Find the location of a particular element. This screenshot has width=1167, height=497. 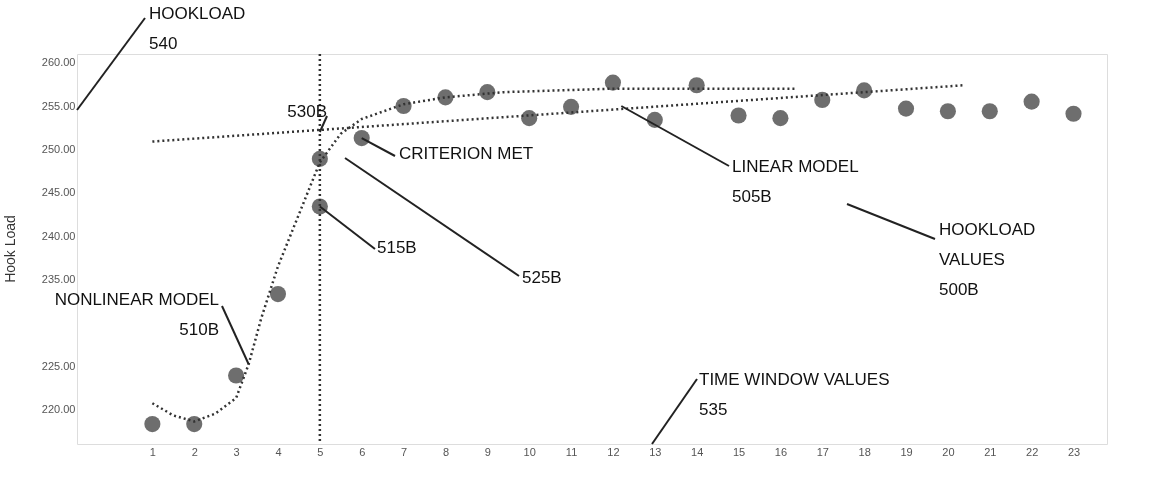

x-tick-label: 9 is located at coordinates (487, 451).